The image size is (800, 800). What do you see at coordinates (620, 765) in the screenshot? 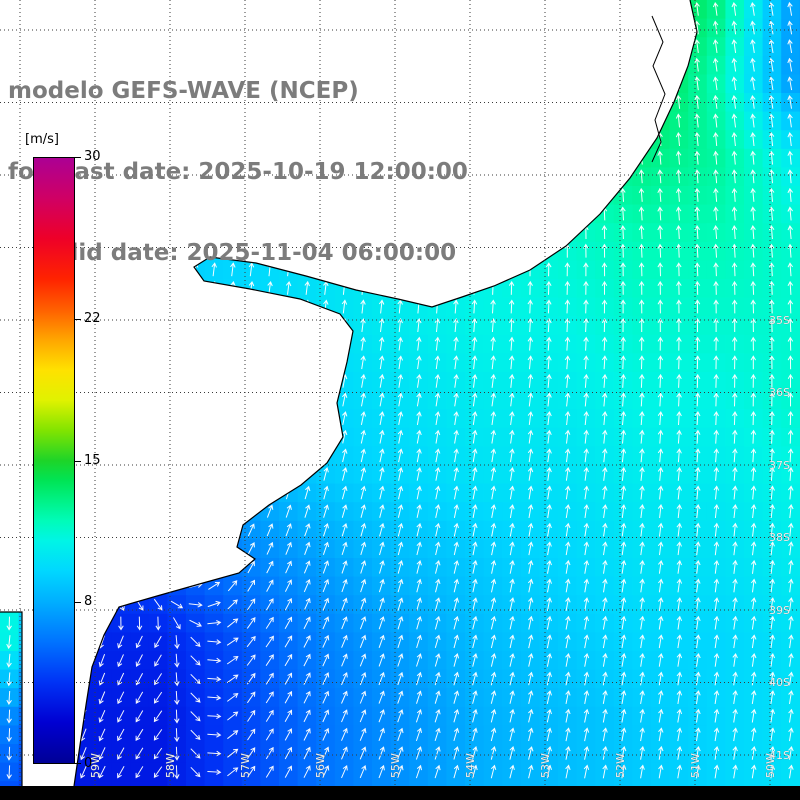
I see `lon-label: 52W` at bounding box center [620, 765].